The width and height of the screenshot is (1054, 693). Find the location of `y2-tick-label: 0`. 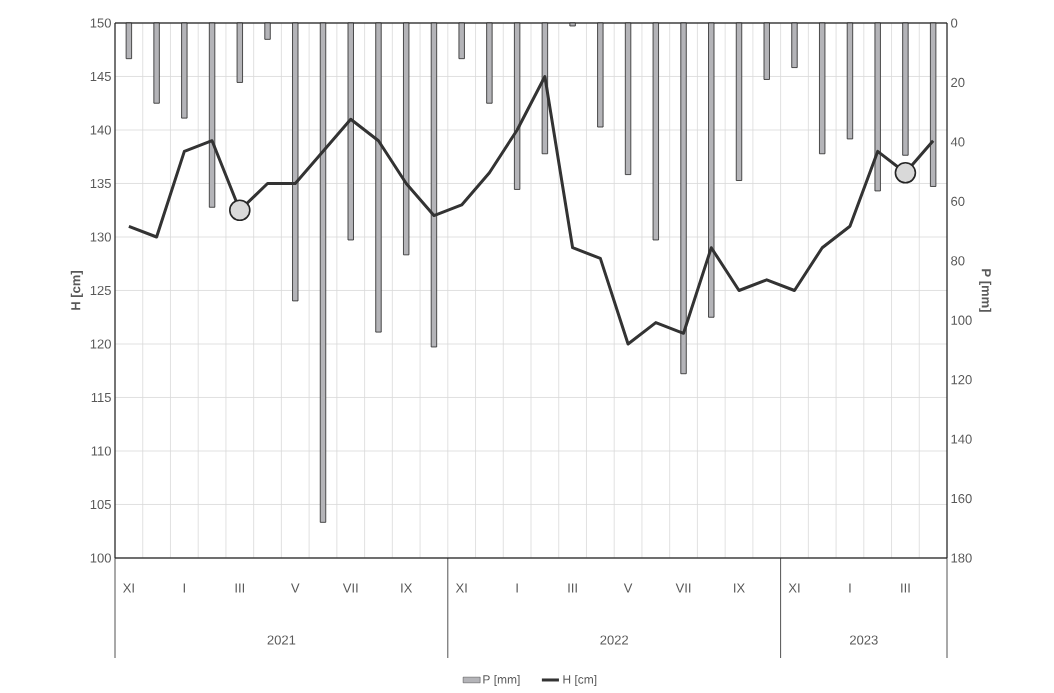

y2-tick-label: 0 is located at coordinates (954, 23).